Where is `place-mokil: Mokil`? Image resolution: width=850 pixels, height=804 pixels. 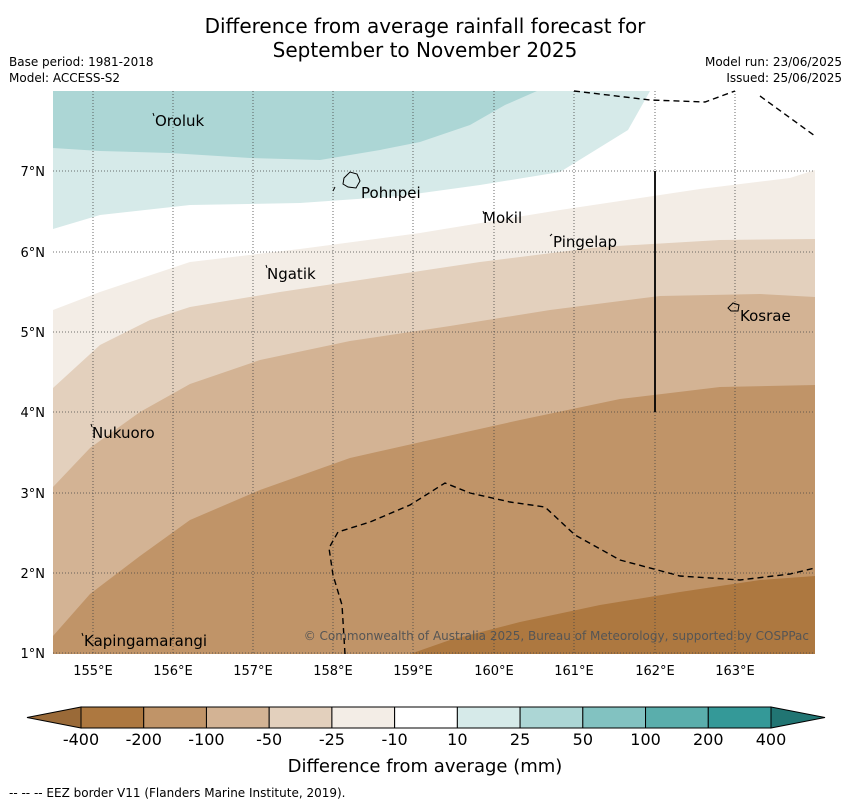 place-mokil: Mokil is located at coordinates (502, 218).